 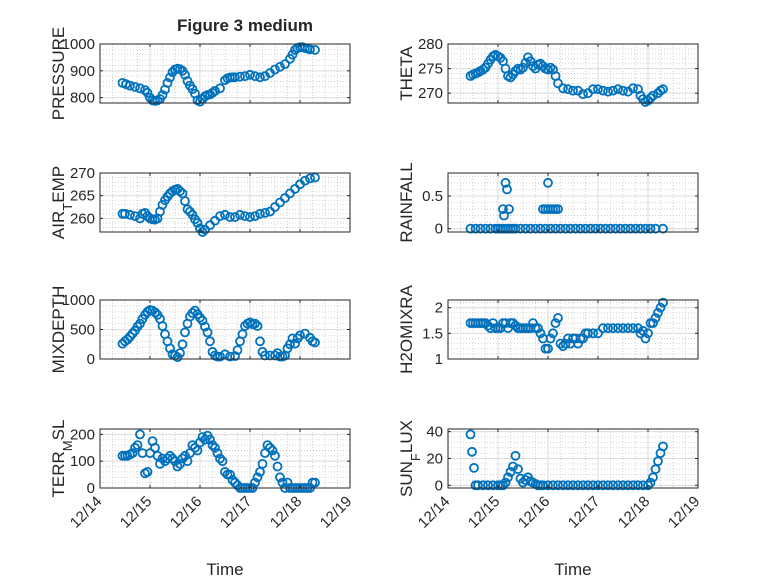 What do you see at coordinates (82, 196) in the screenshot?
I see `y-tick-label: 265` at bounding box center [82, 196].